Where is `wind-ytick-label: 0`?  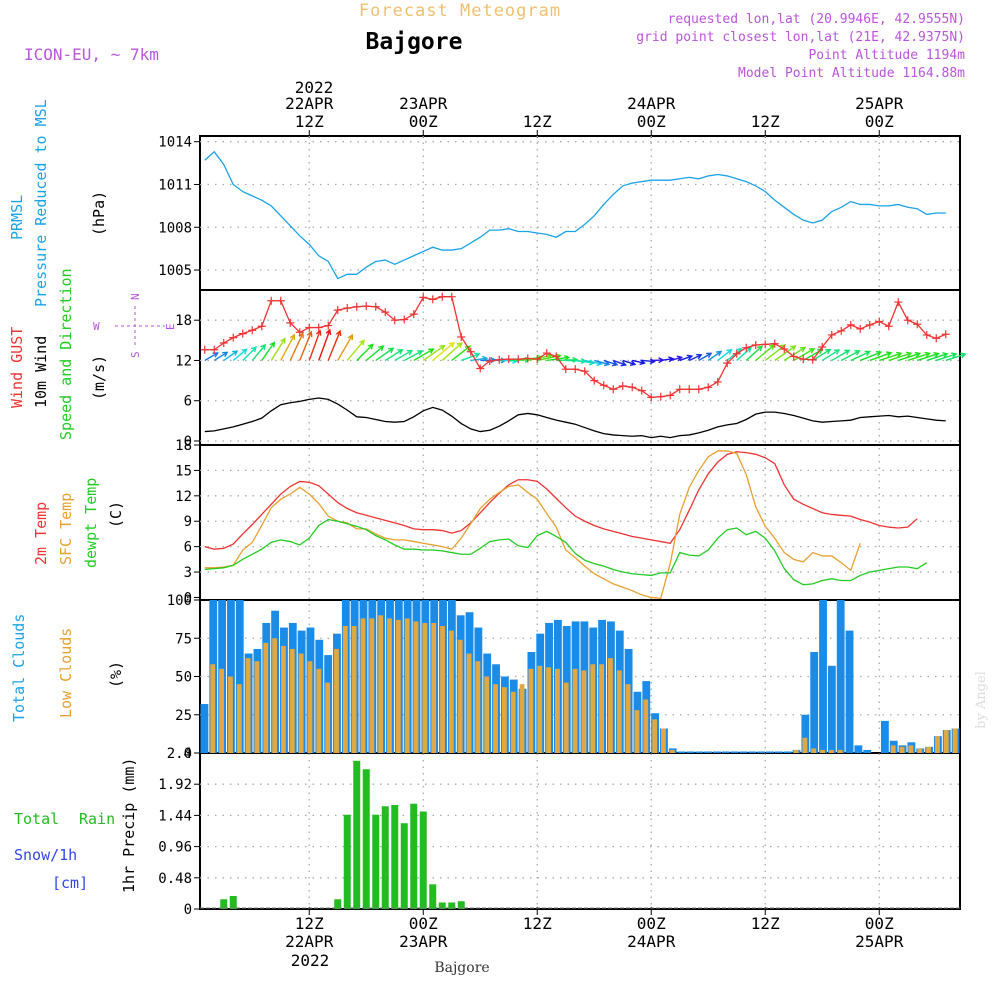
wind-ytick-label: 0 is located at coordinates (188, 442).